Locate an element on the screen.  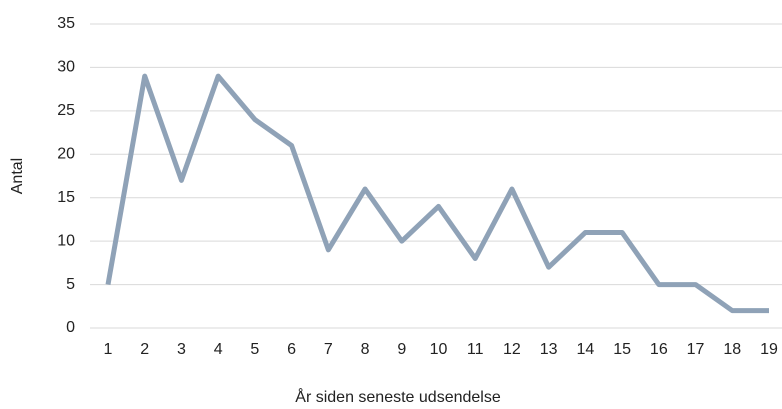
x-tick-label: 3 is located at coordinates (181, 349).